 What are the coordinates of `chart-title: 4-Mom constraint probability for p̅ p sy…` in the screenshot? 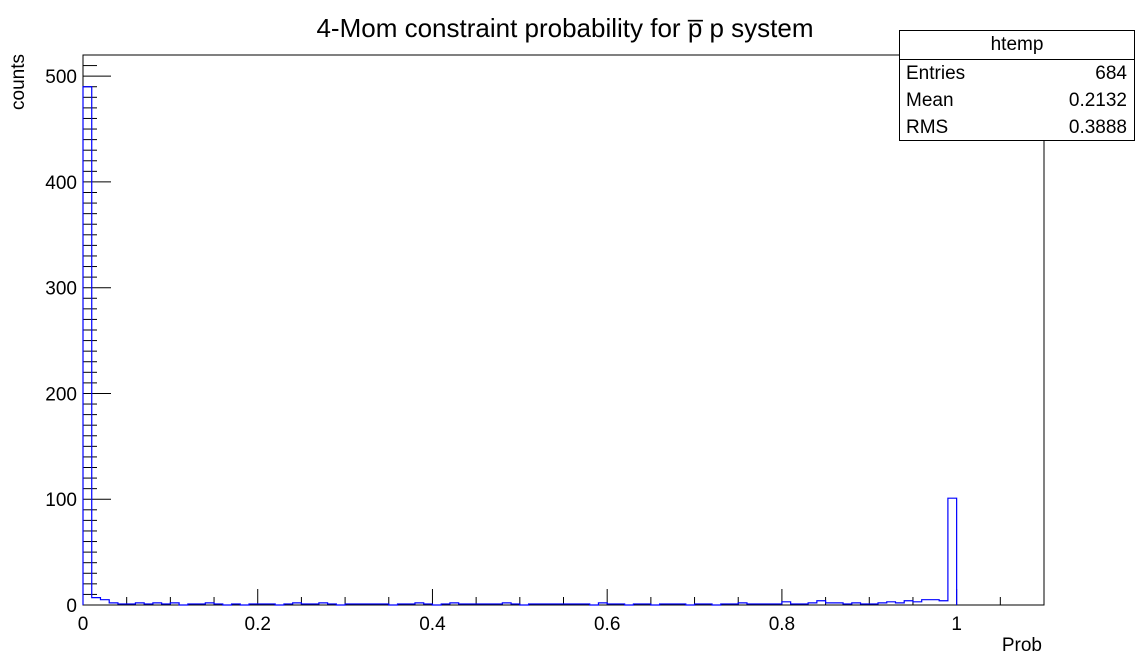 It's located at (564, 28).